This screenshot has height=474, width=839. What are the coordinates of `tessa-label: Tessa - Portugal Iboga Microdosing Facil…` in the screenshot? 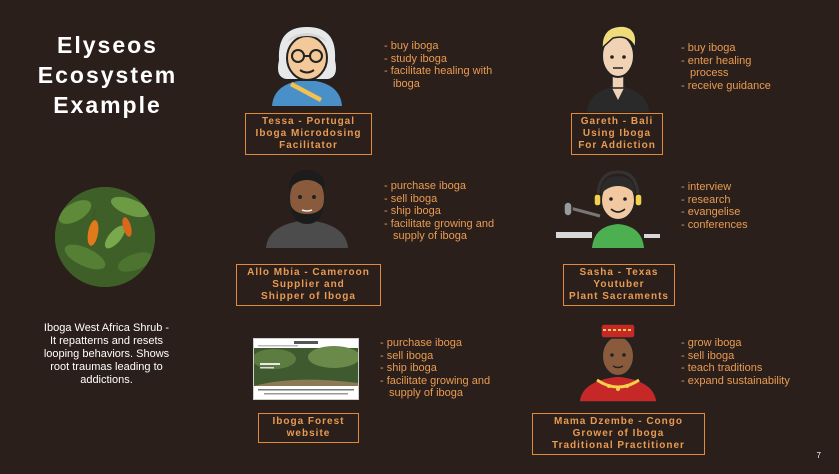 It's located at (308, 134).